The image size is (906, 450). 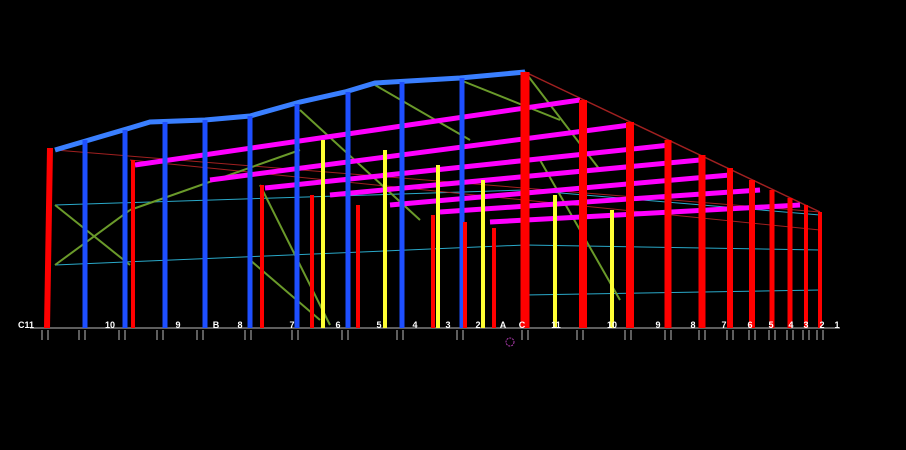 What do you see at coordinates (503, 325) in the screenshot?
I see `grid-label: A` at bounding box center [503, 325].